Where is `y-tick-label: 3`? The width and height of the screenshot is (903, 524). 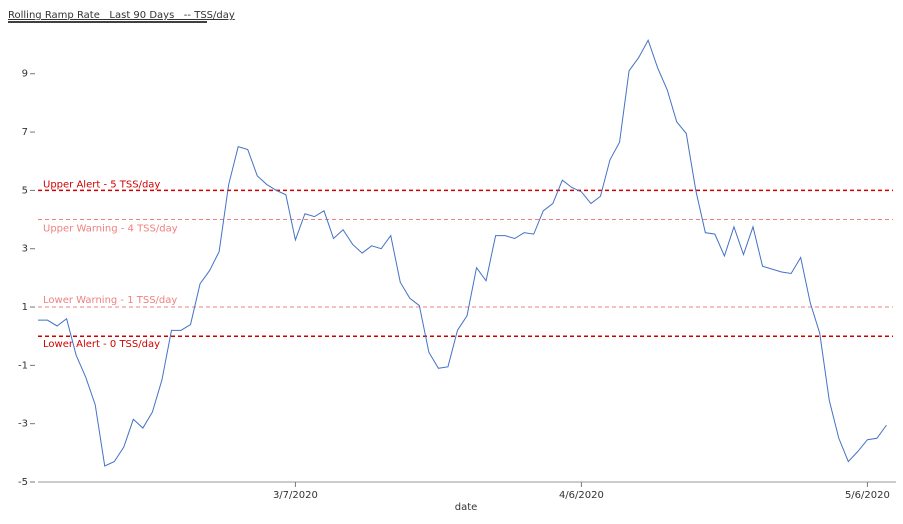
y-tick-label: 3 is located at coordinates (25, 249).